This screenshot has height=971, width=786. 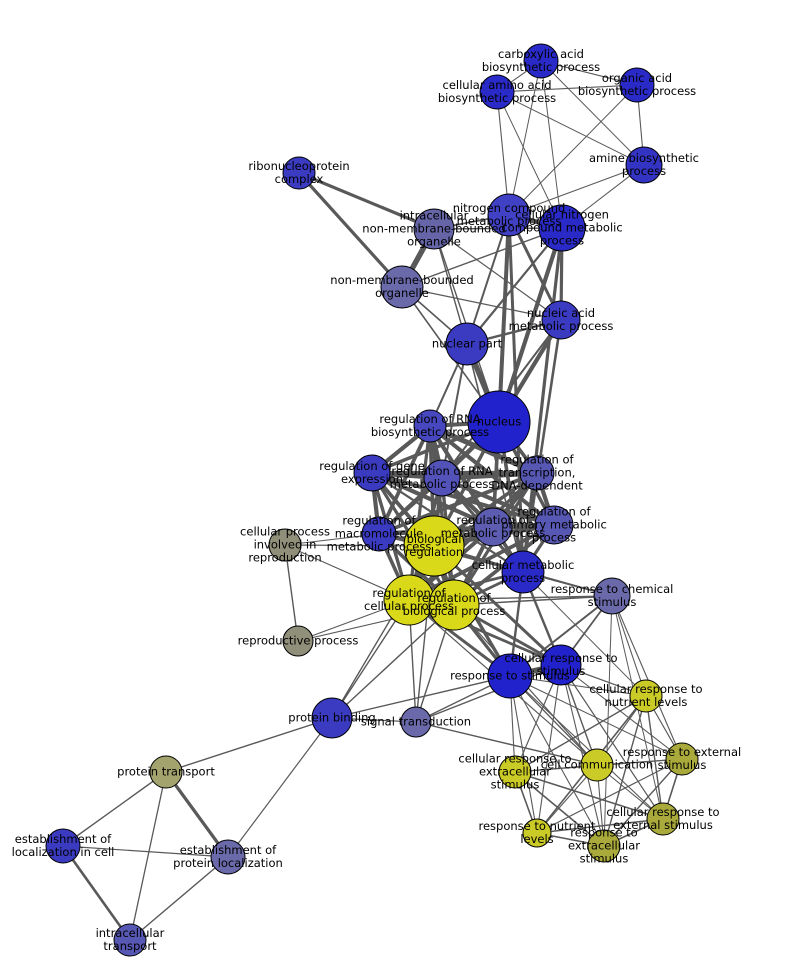 What do you see at coordinates (561, 320) in the screenshot?
I see `graph-node-nucleic-acid-metabolic-process: nucleic acid metabolic process` at bounding box center [561, 320].